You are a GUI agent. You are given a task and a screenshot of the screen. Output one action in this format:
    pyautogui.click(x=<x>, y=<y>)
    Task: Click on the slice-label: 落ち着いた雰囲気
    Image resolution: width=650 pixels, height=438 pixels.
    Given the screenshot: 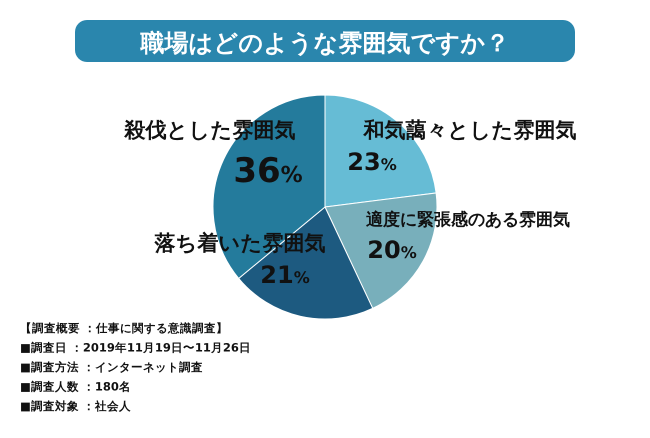 What is the action you would take?
    pyautogui.click(x=240, y=243)
    